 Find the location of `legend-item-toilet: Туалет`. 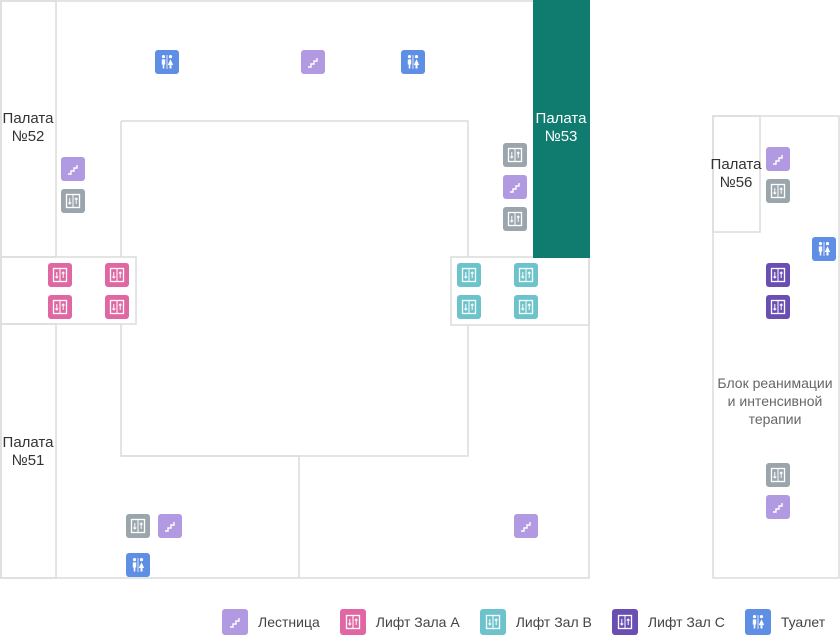

legend-item-toilet: Туалет is located at coordinates (785, 622).